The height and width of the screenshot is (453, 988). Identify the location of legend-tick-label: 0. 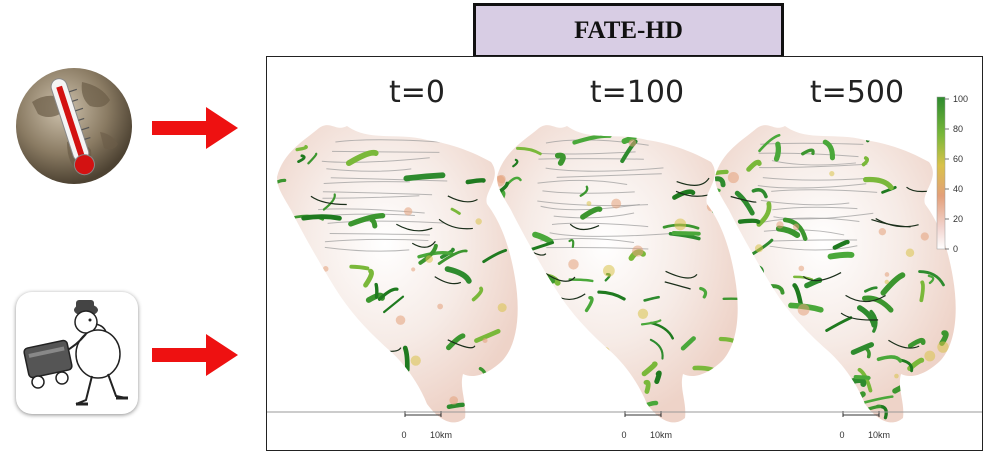
(955, 249).